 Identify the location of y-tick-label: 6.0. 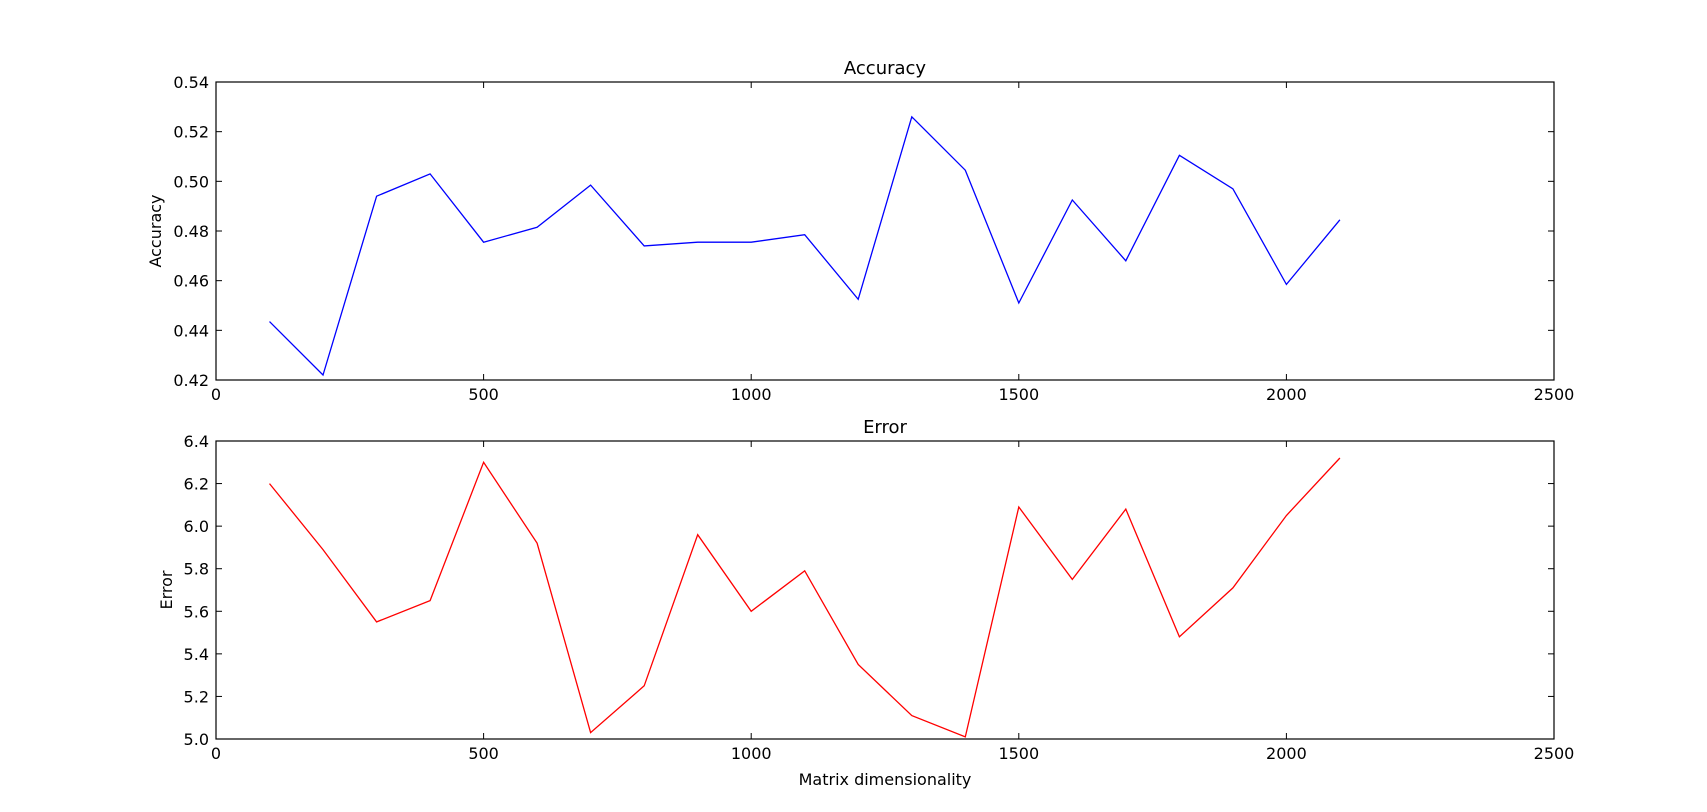
(196, 526).